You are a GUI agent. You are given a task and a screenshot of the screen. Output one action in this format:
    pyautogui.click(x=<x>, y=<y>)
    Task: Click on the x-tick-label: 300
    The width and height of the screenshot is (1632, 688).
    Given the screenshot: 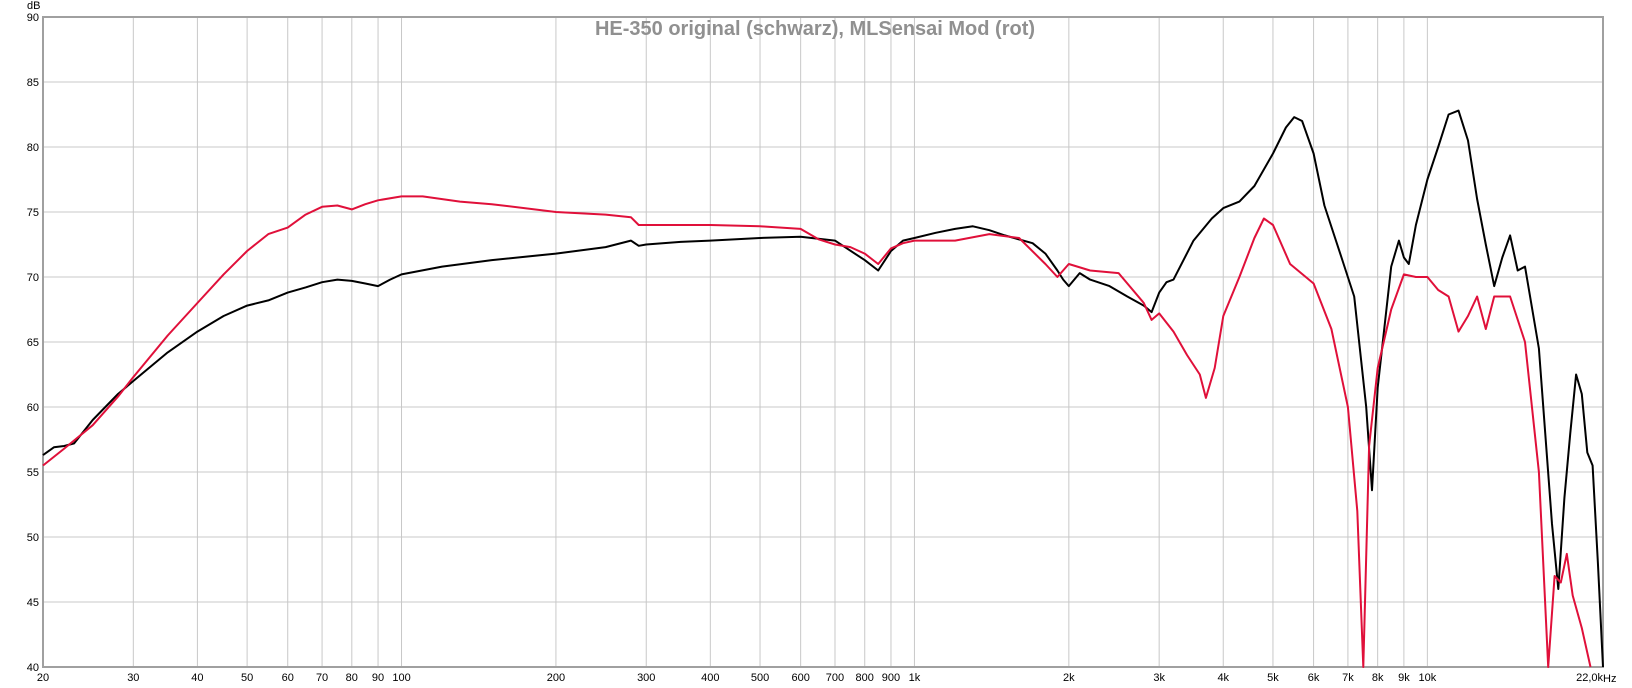 What is the action you would take?
    pyautogui.click(x=646, y=678)
    